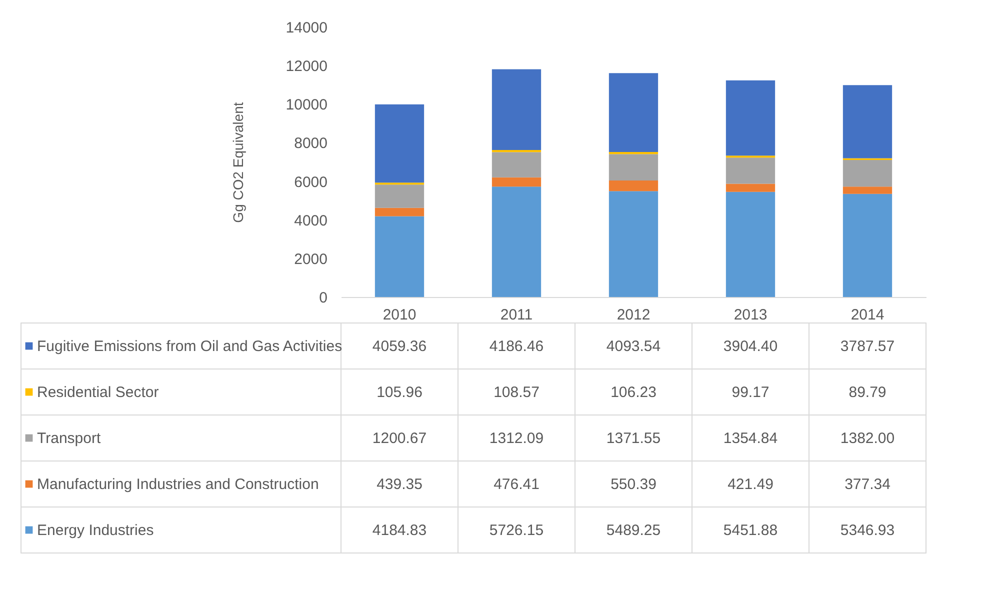 The width and height of the screenshot is (999, 598). Describe the element at coordinates (633, 484) in the screenshot. I see `data-label: 550.39` at that location.